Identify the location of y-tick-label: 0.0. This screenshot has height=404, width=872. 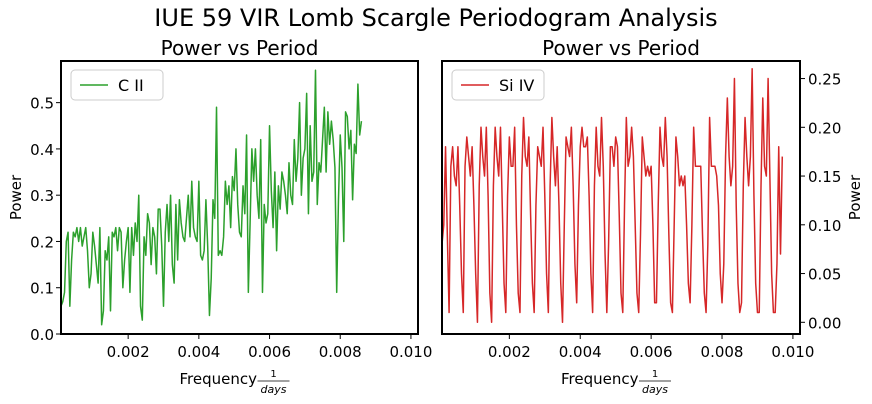
(42, 335).